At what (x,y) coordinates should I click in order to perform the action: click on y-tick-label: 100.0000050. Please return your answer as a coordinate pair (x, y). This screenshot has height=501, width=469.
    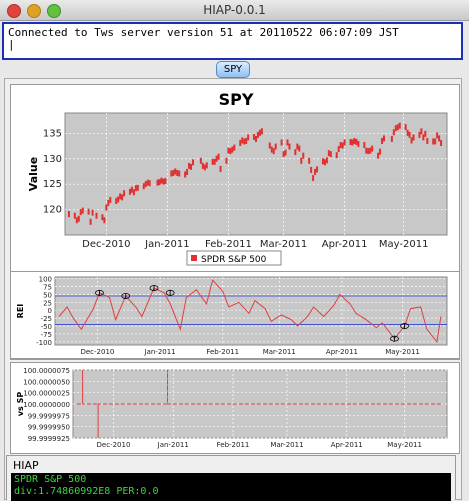
    Looking at the image, I should click on (46, 382).